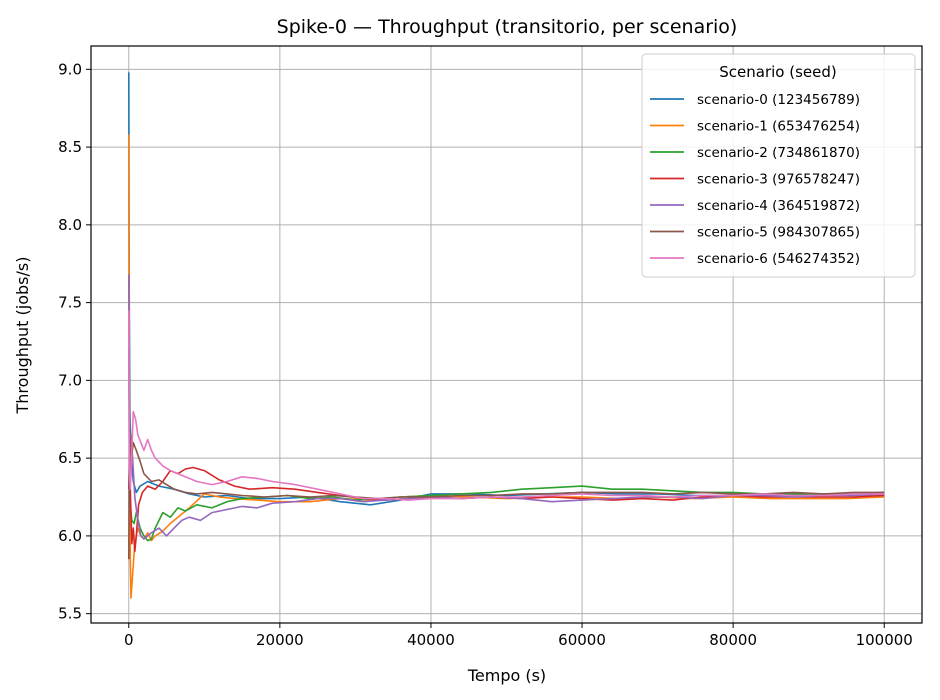 Image resolution: width=940 pixels, height=700 pixels. I want to click on x-tick-label: 100000, so click(884, 640).